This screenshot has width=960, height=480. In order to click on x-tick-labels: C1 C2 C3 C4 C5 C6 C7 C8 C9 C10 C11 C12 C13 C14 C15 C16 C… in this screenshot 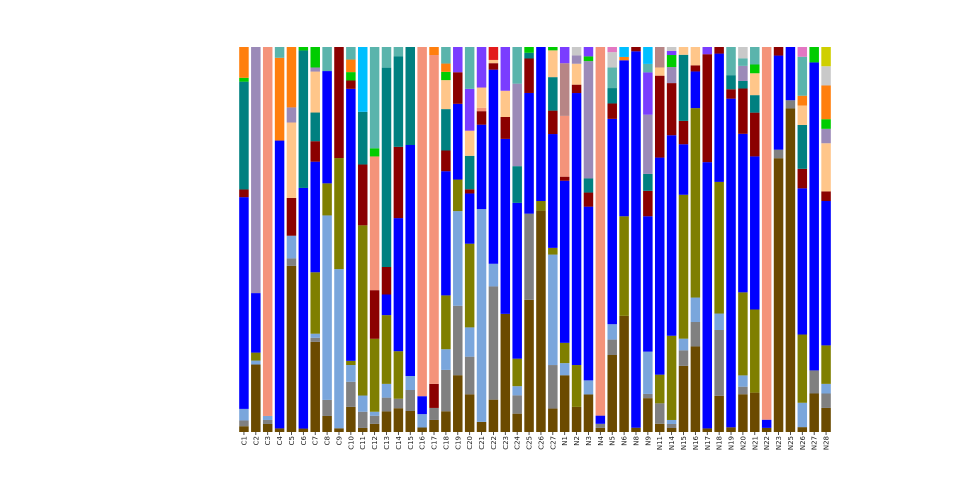, I will do `click(535, 441)`.